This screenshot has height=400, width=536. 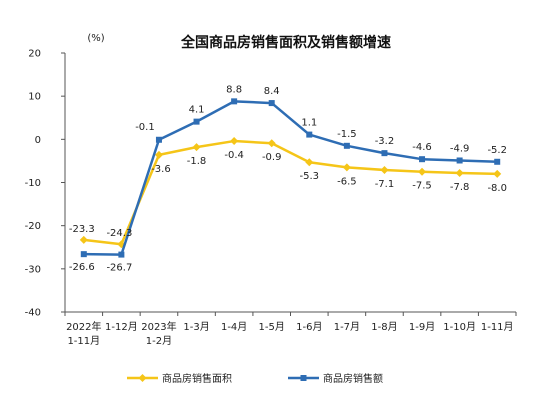 I want to click on x-tick-label: 1-5月, so click(x=272, y=327).